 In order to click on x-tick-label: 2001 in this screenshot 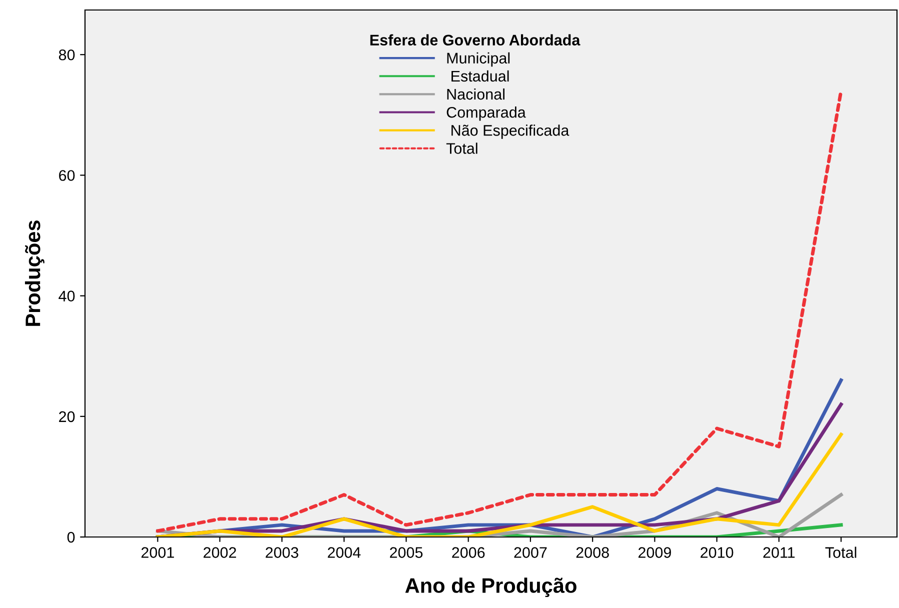, I will do `click(157, 552)`.